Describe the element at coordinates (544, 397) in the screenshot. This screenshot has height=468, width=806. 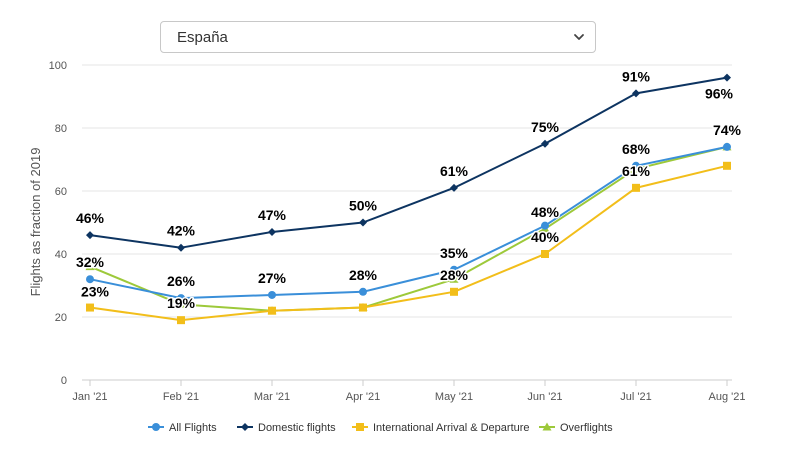
I see `x-tick-label: Jun '21` at that location.